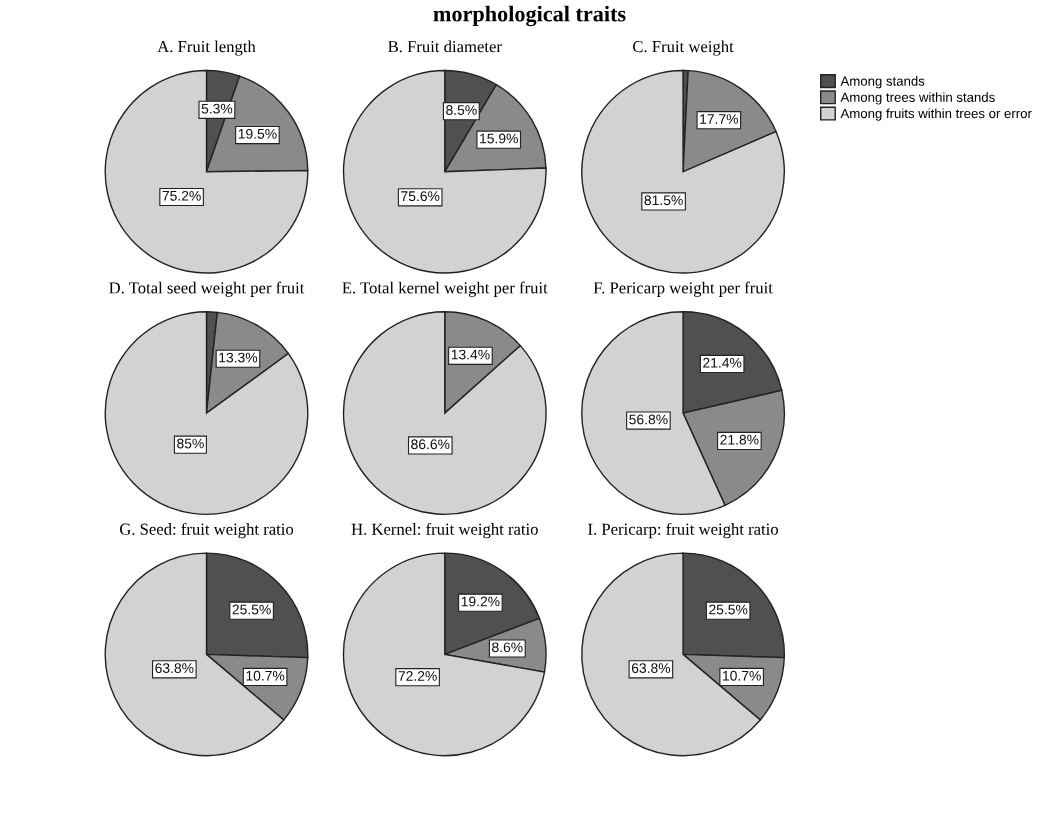 Image resolution: width=1059 pixels, height=818 pixels. What do you see at coordinates (739, 439) in the screenshot?
I see `data-label: 21.8%` at bounding box center [739, 439].